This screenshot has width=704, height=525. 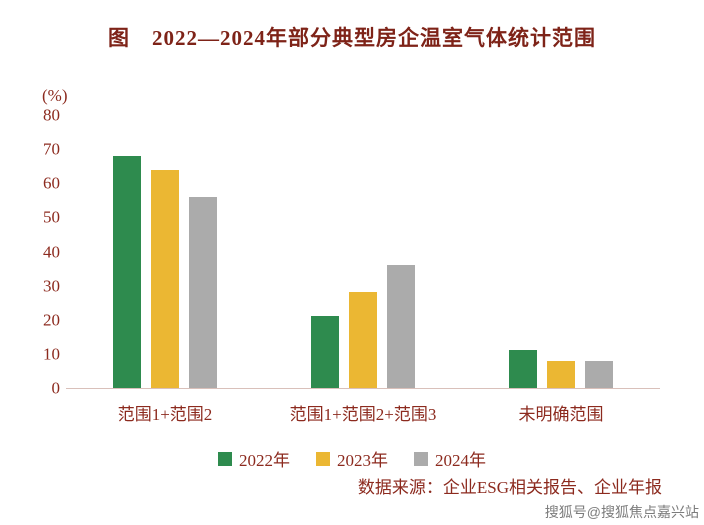 What do you see at coordinates (352, 38) in the screenshot?
I see `chart-title: 图 2022—2024年部分典型房企温室气体统计范围` at bounding box center [352, 38].